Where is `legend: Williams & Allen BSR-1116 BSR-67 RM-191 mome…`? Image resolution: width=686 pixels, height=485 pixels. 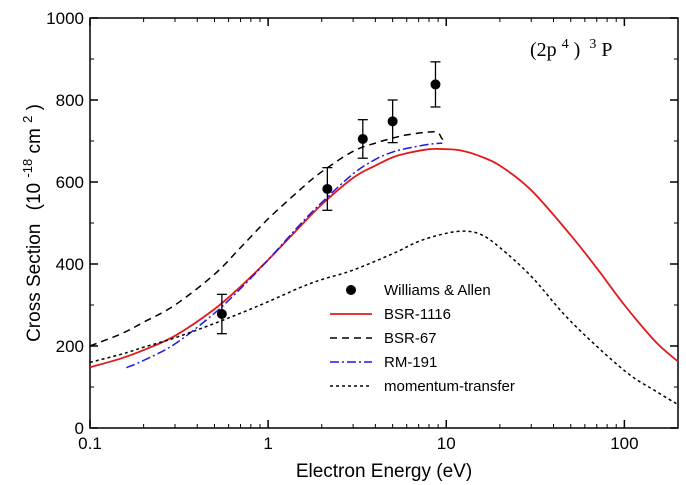
legend: Williams & Allen BSR-1116 BSR-67 RM-191 mome… is located at coordinates (422, 338).